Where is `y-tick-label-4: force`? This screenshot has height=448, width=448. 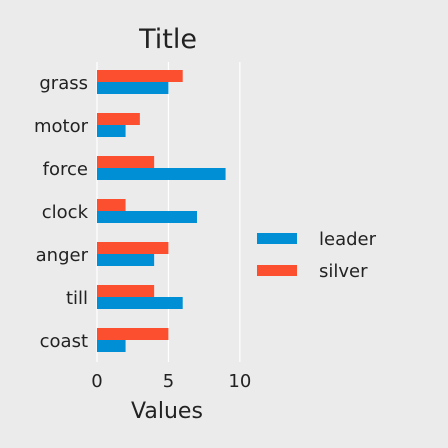
y-tick-label-4: force is located at coordinates (65, 169).